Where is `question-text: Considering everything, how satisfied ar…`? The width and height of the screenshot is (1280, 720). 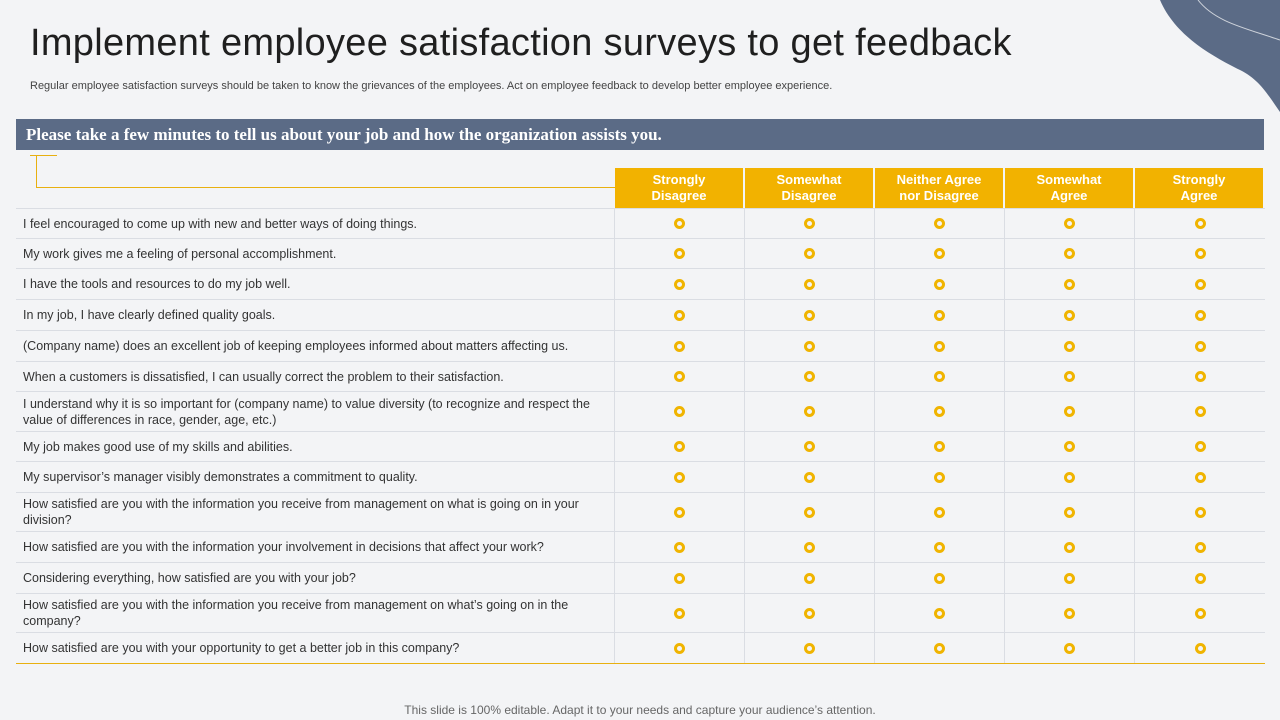
question-text: Considering everything, how satisfied ar… is located at coordinates (315, 578).